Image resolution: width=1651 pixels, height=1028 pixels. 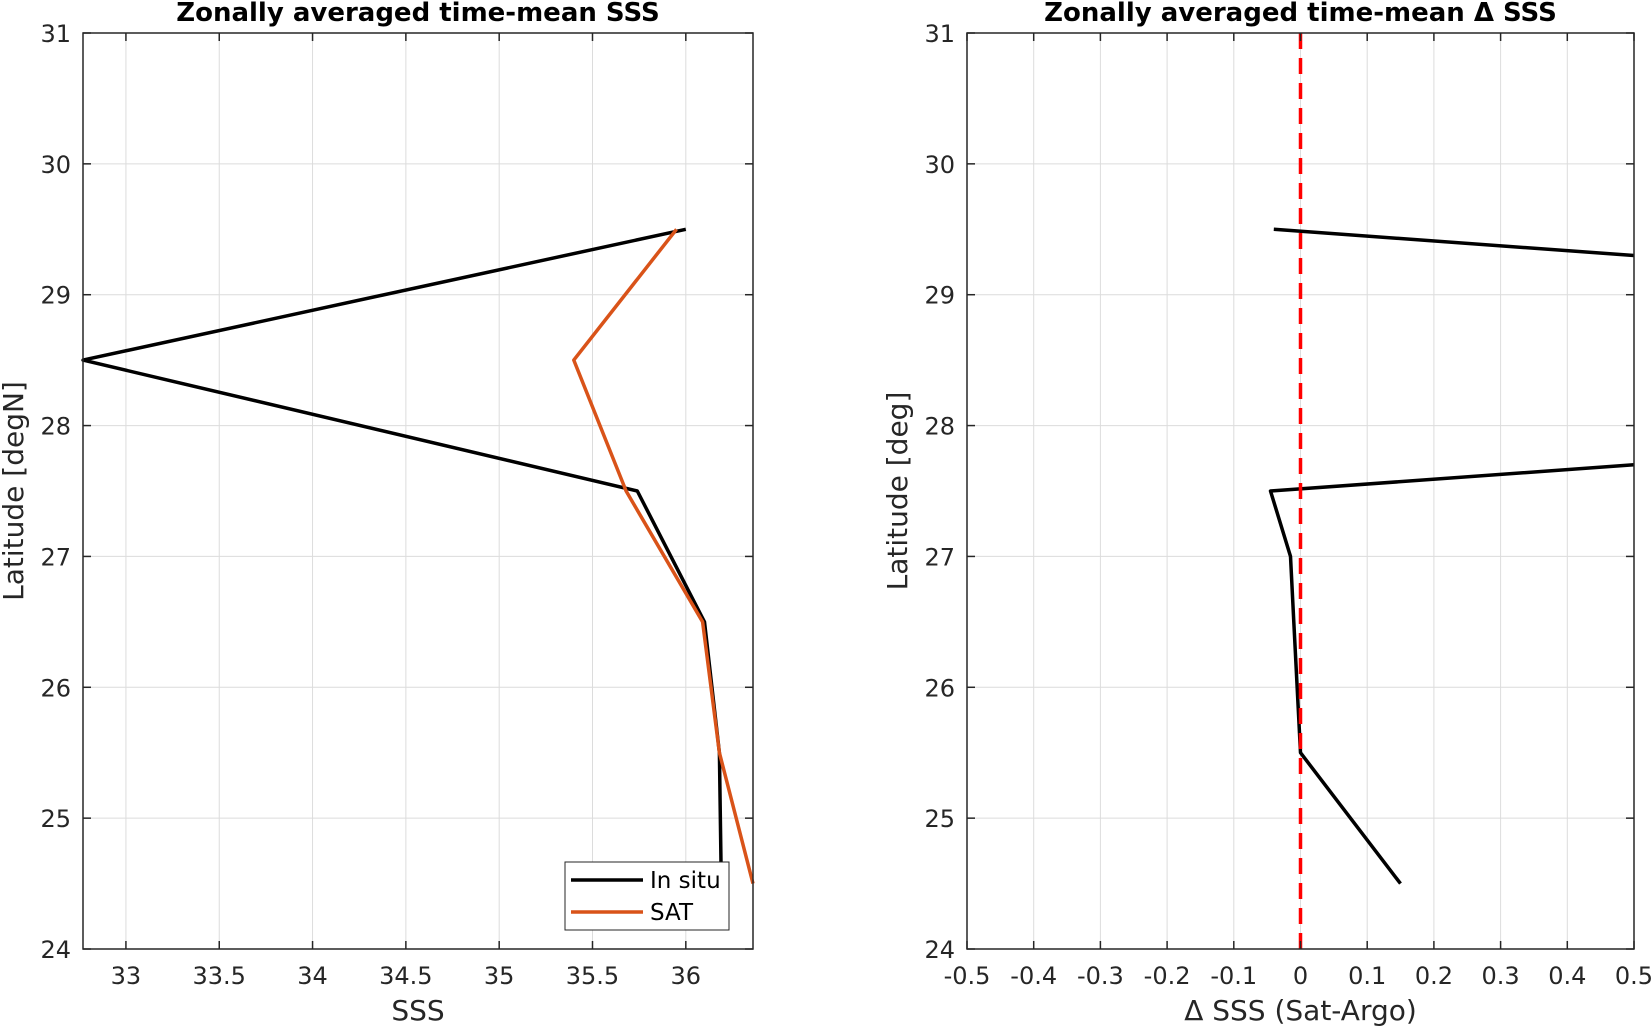 What do you see at coordinates (312, 976) in the screenshot?
I see `left-x-tick-label: 34` at bounding box center [312, 976].